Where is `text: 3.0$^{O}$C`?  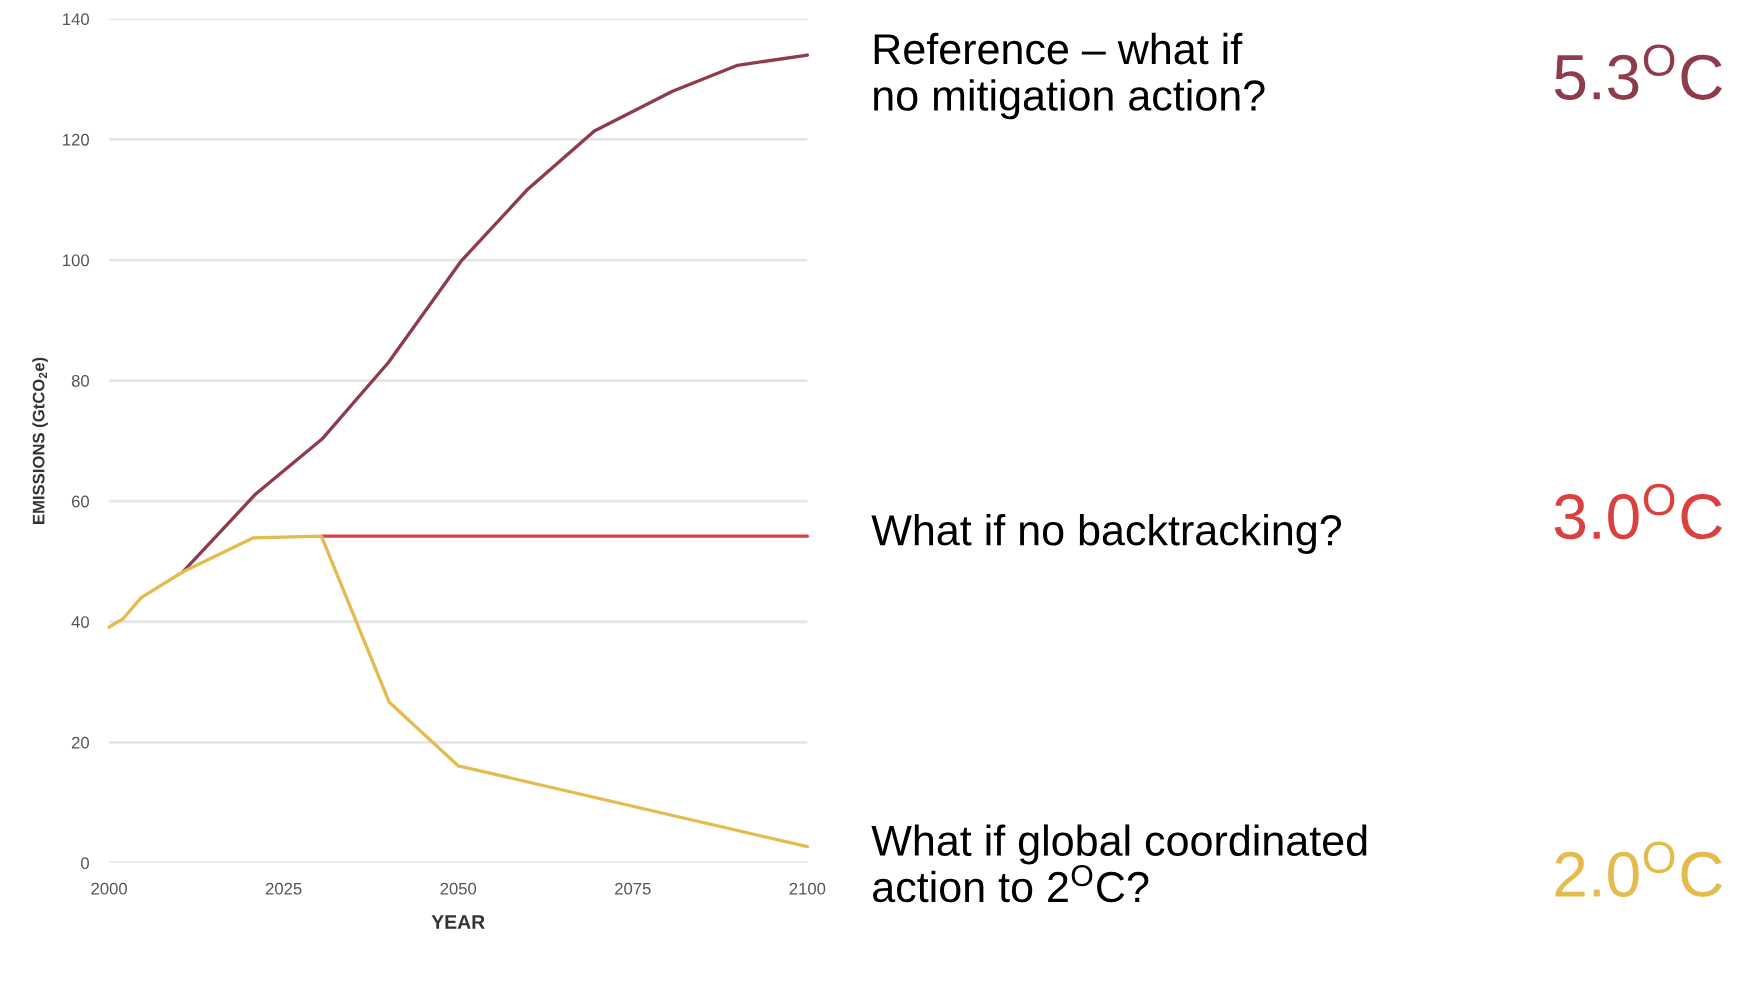
text: 3.0$^{O}$C is located at coordinates (1638, 511).